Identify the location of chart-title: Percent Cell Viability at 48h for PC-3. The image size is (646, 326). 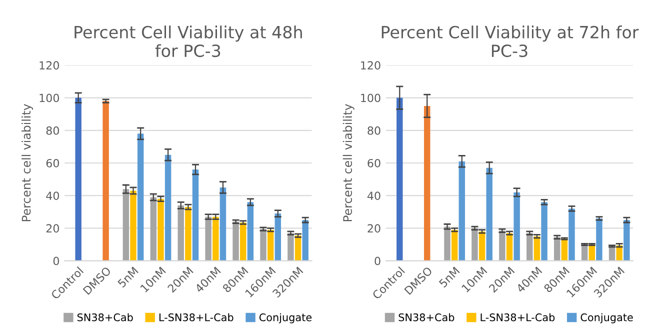
(188, 42).